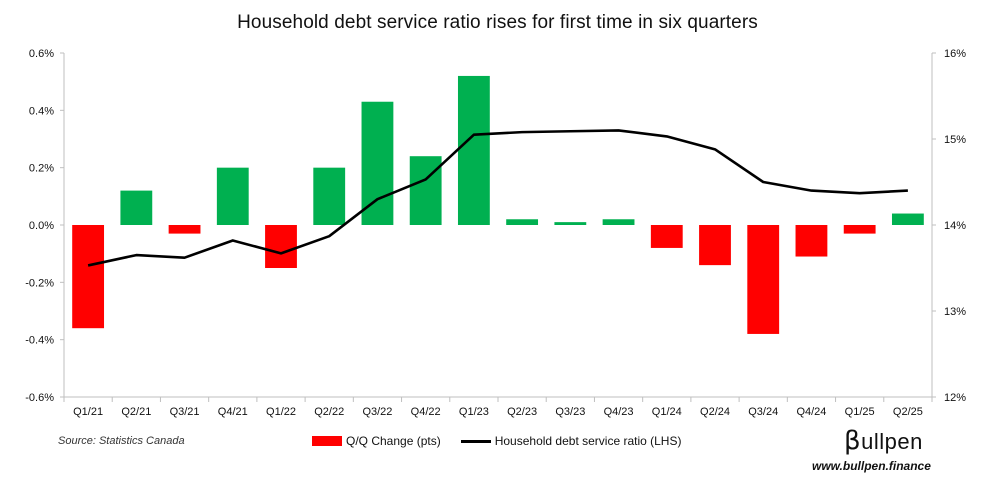 Image resolution: width=995 pixels, height=496 pixels. What do you see at coordinates (39, 398) in the screenshot?
I see `left-tick-label: -0.6%` at bounding box center [39, 398].